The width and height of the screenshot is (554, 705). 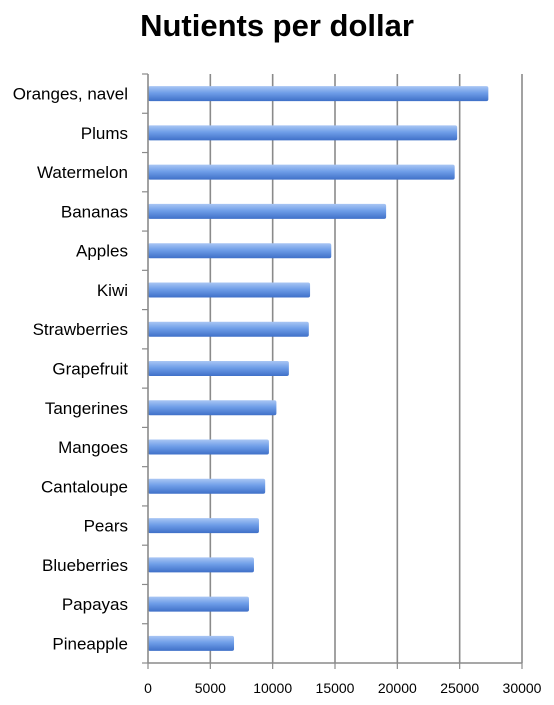 I want to click on y-tick-label: Bananas, so click(x=94, y=211).